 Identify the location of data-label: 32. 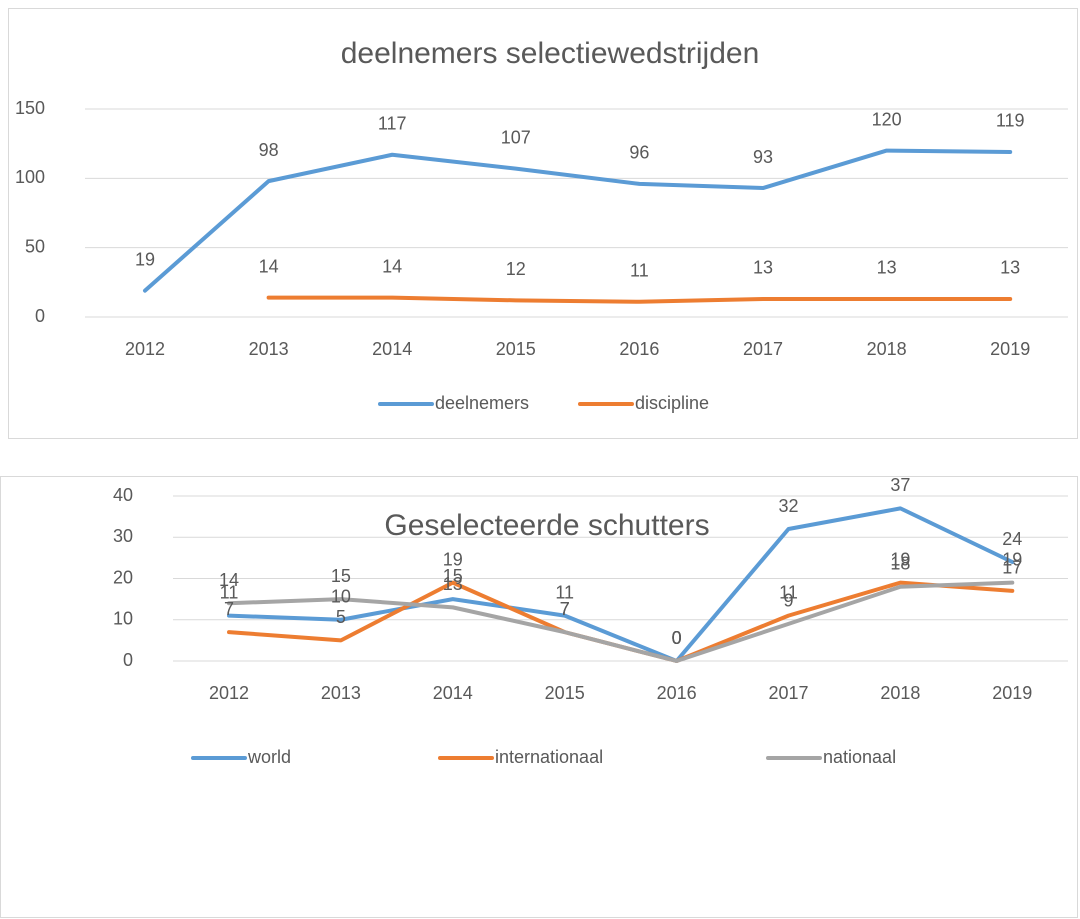
(788, 506).